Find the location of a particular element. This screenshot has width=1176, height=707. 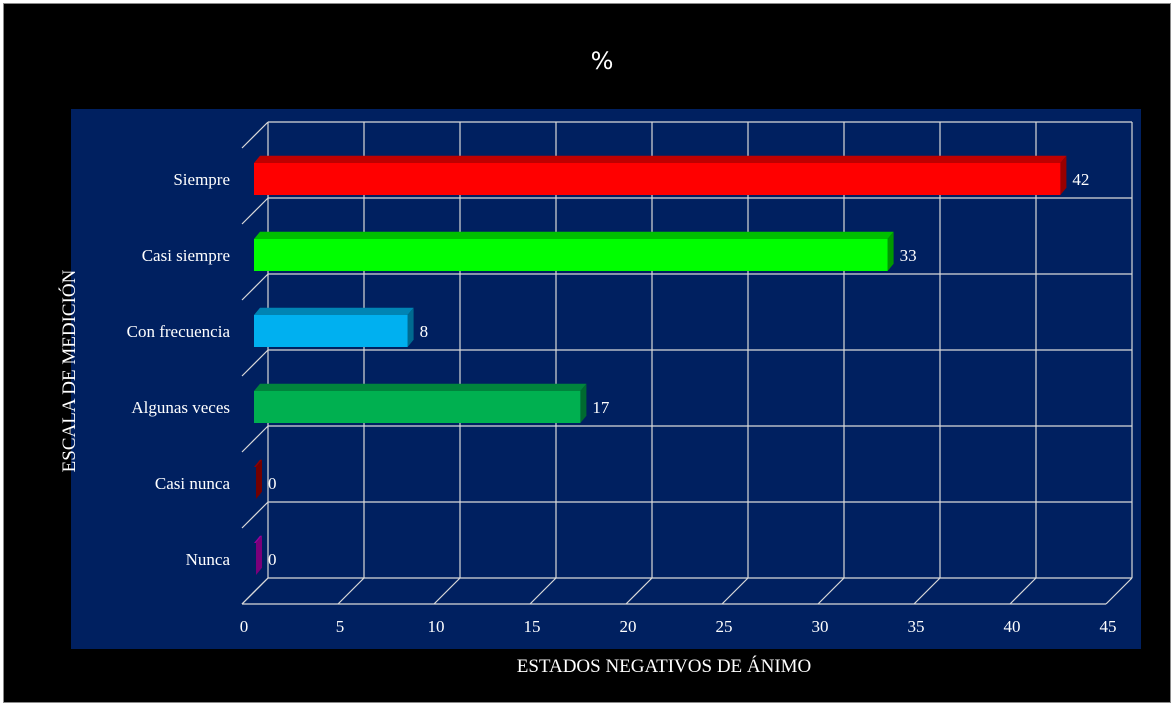

y-category-label: Nunca is located at coordinates (208, 559).